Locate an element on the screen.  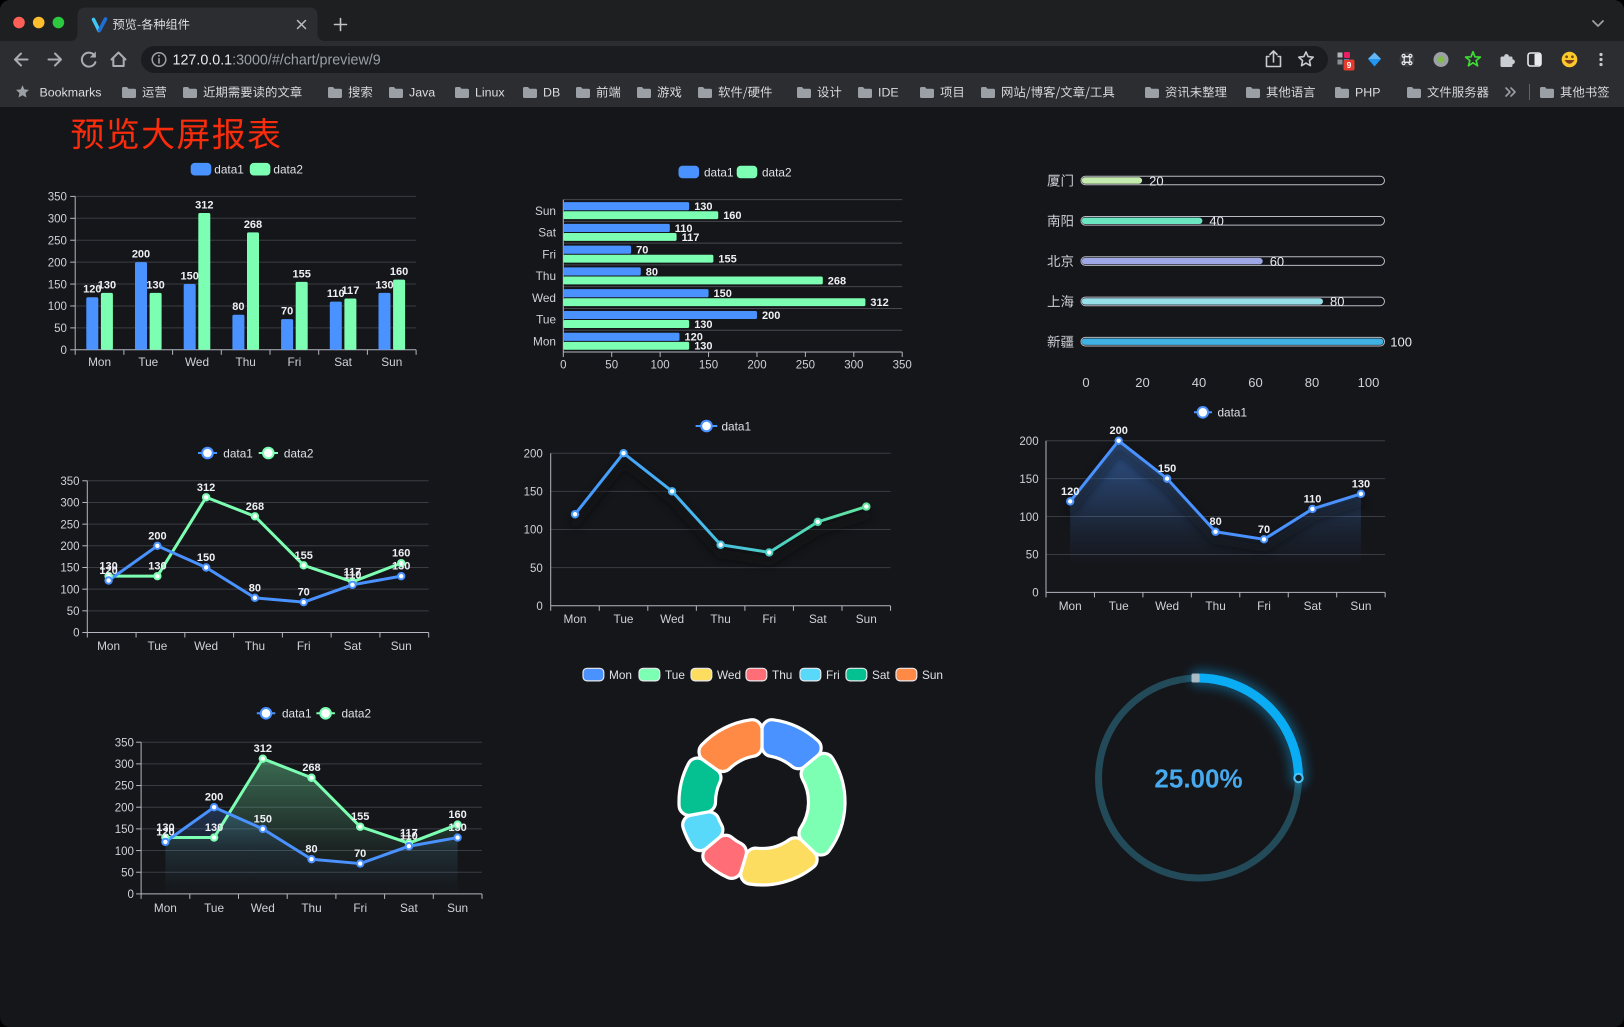
svg-text: PHP is located at coordinates (1367, 93).